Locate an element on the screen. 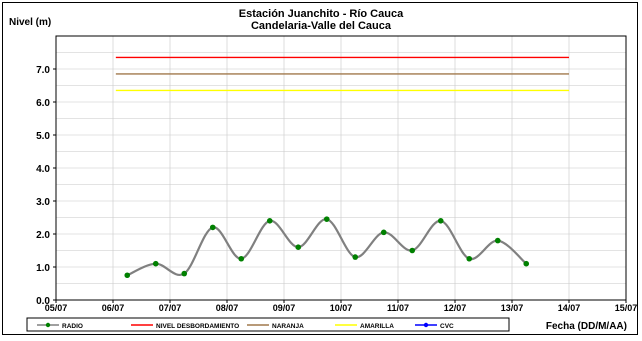 The height and width of the screenshot is (341, 642). y-tick-label: 5.0 is located at coordinates (43, 136).